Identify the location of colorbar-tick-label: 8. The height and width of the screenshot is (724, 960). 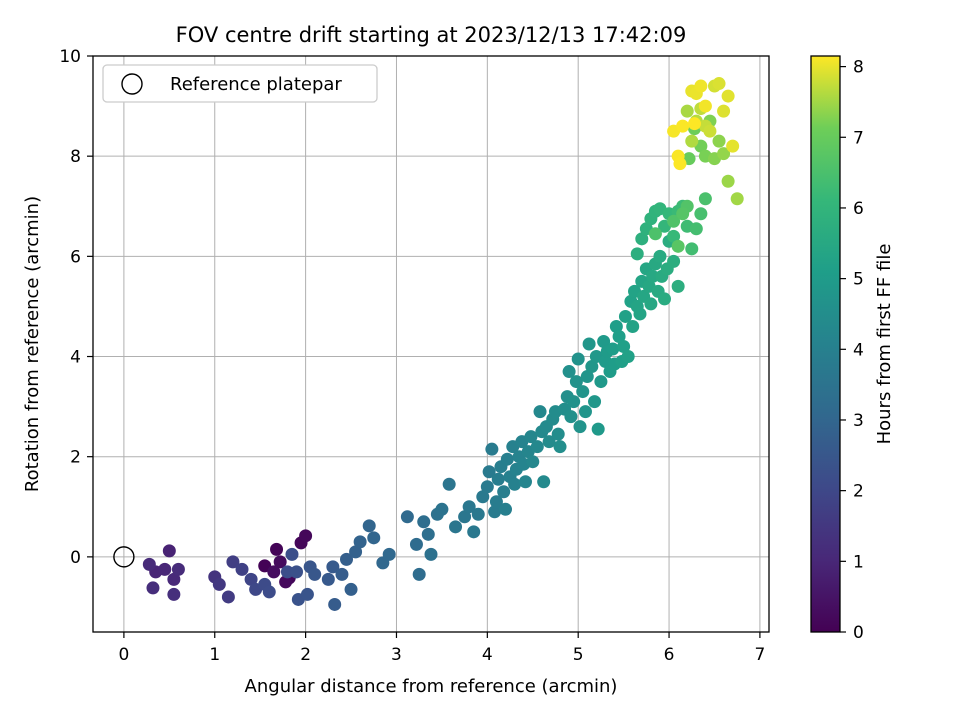
(858, 68).